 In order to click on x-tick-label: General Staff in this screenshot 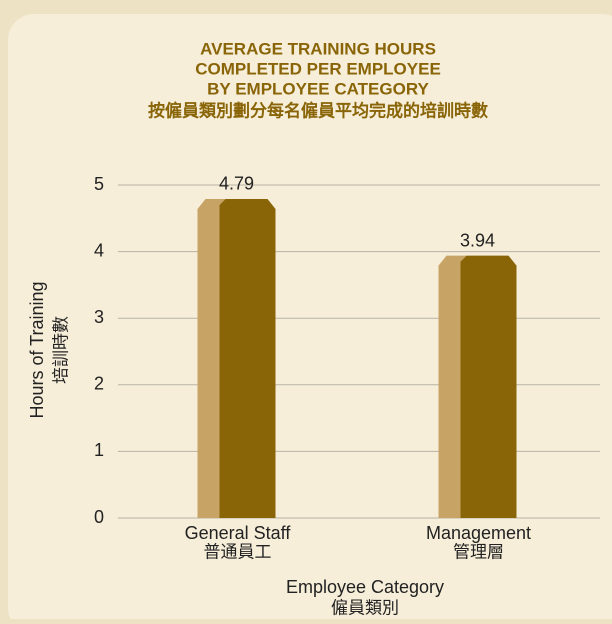, I will do `click(238, 533)`.